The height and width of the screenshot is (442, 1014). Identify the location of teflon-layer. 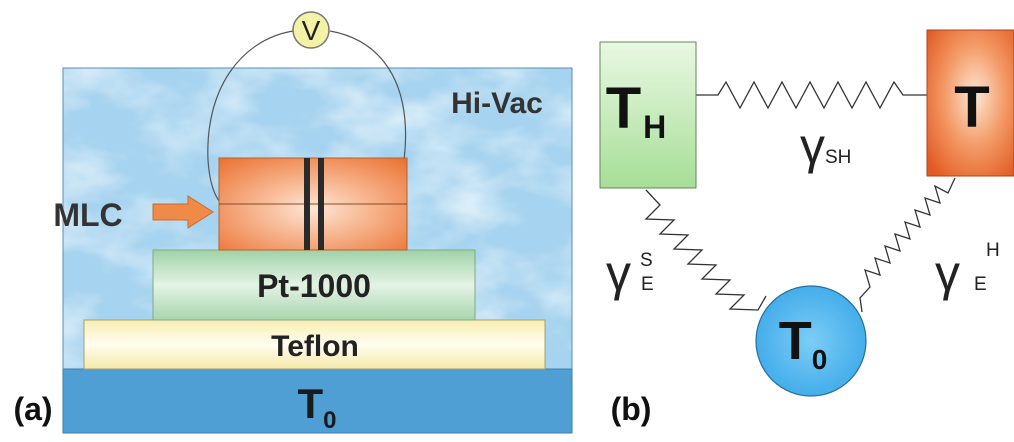
(314, 344).